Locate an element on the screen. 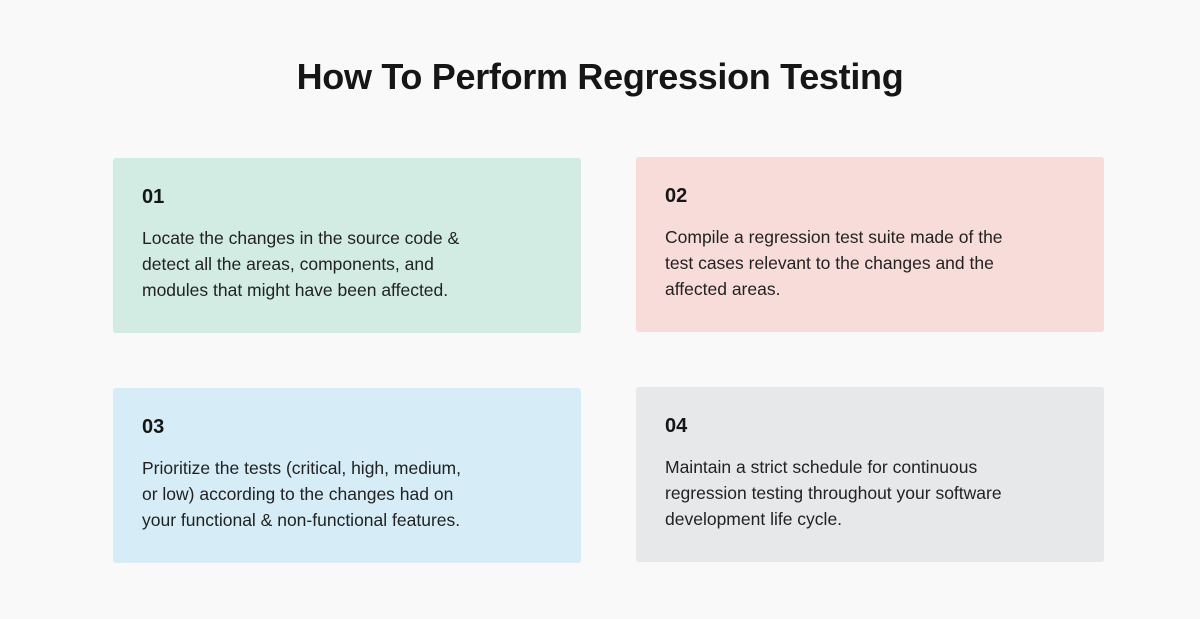 This screenshot has width=1200, height=619. step-text-line: Locate the changes in the source code & is located at coordinates (301, 238).